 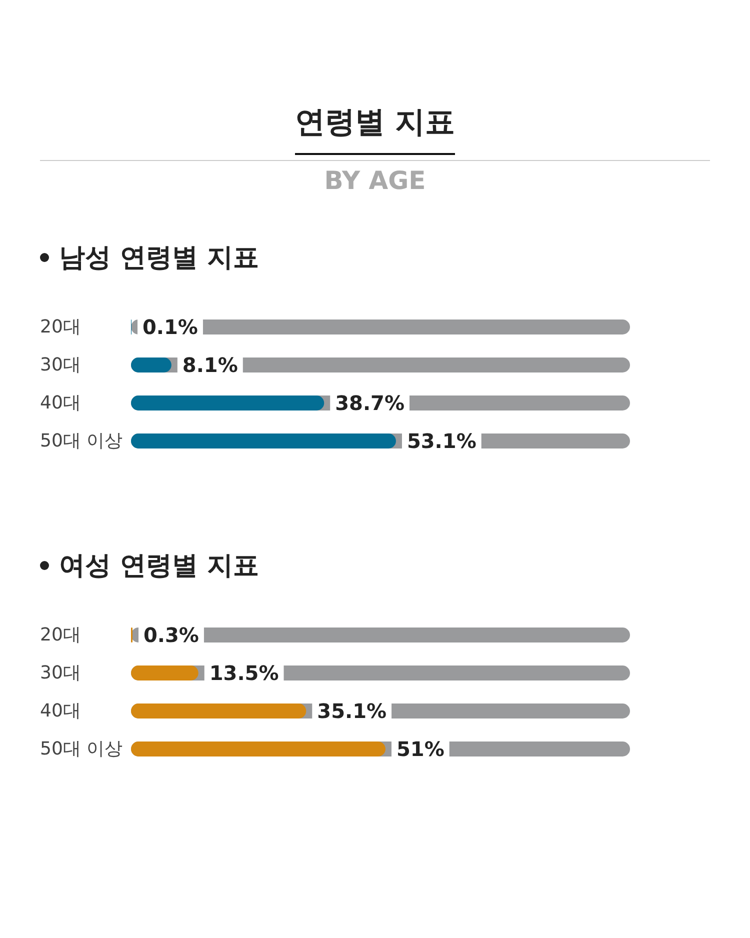 I want to click on data-label: 53.1%, so click(x=441, y=441).